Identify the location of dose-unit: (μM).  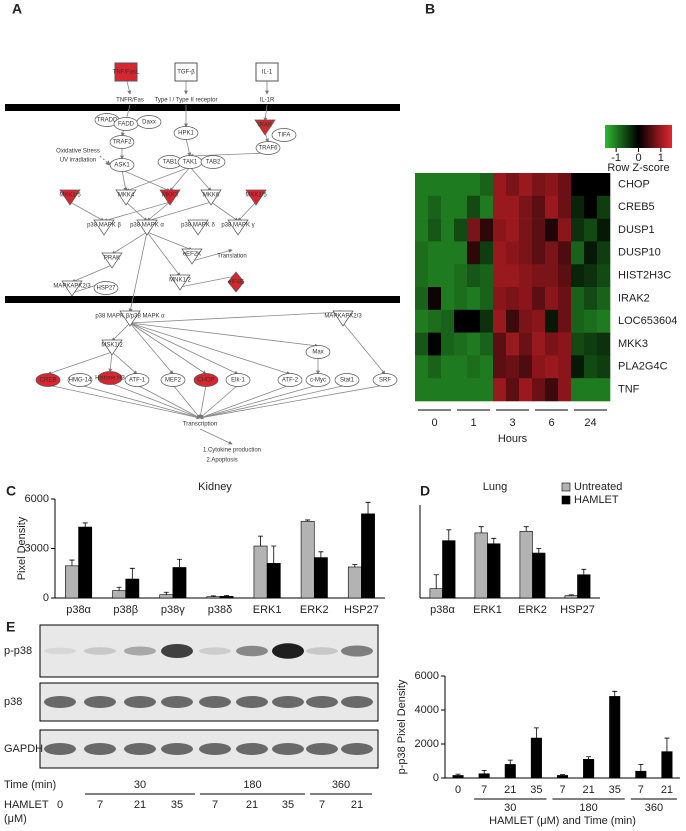
(15, 819).